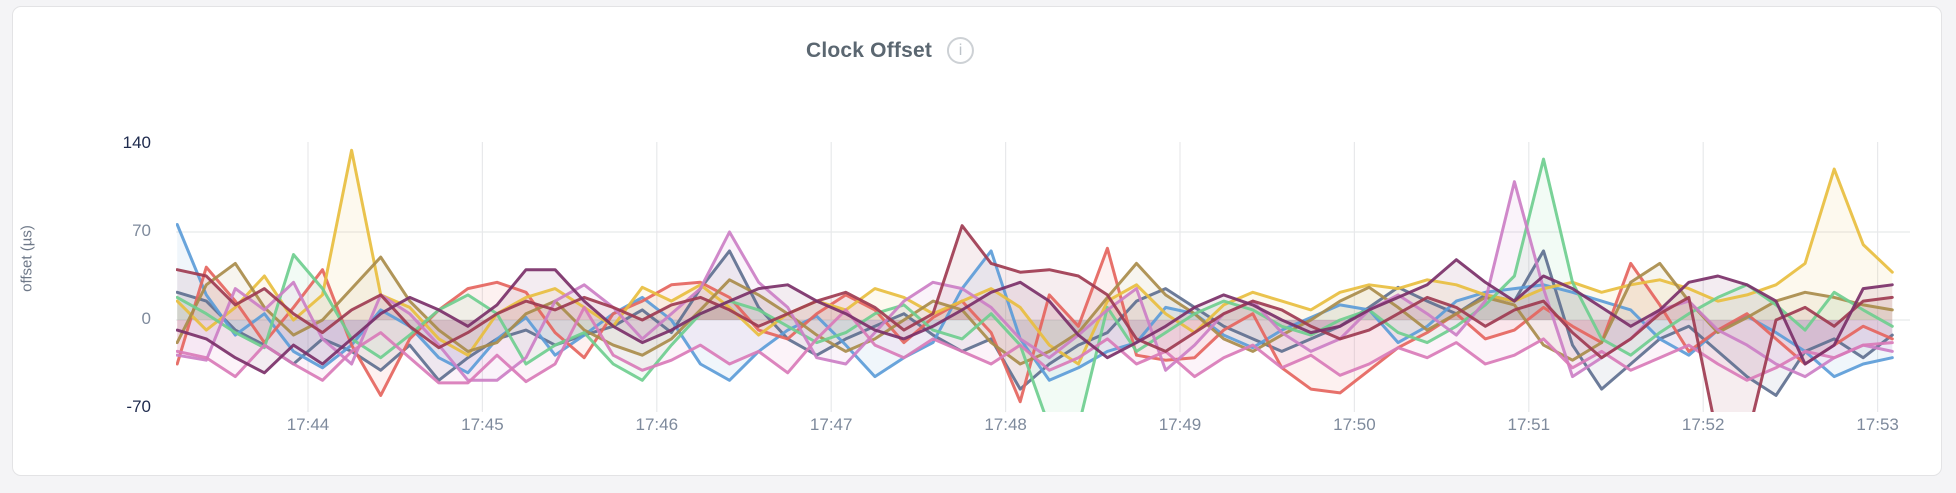 The image size is (1956, 493). Describe the element at coordinates (1703, 424) in the screenshot. I see `x-tick-label: 17:52` at that location.